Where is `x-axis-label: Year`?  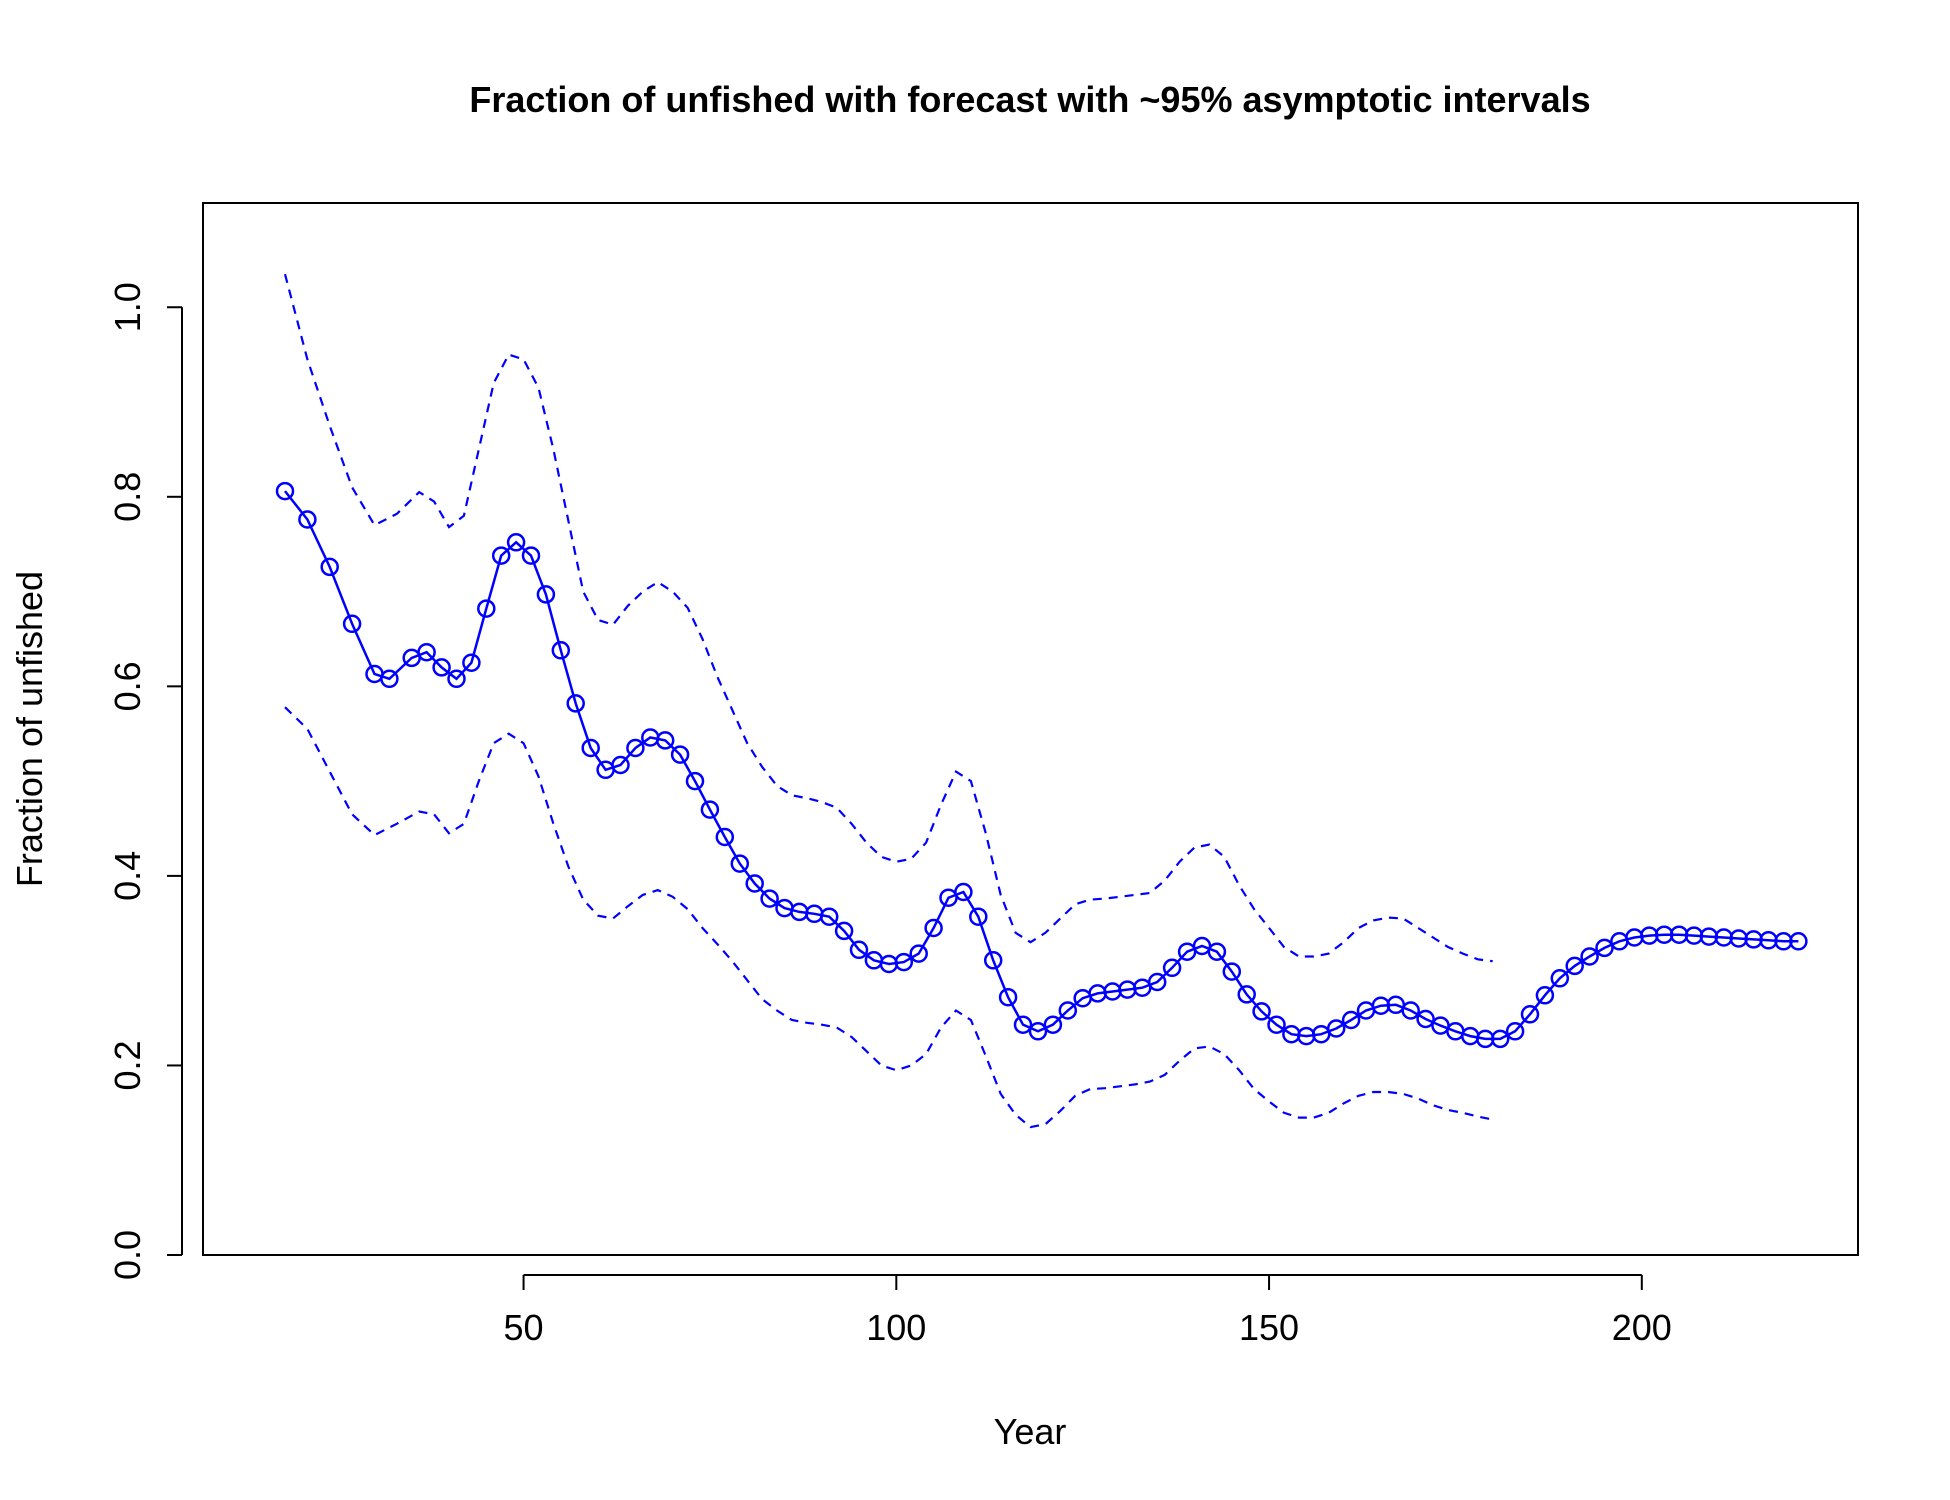
x-axis-label: Year is located at coordinates (1030, 1431).